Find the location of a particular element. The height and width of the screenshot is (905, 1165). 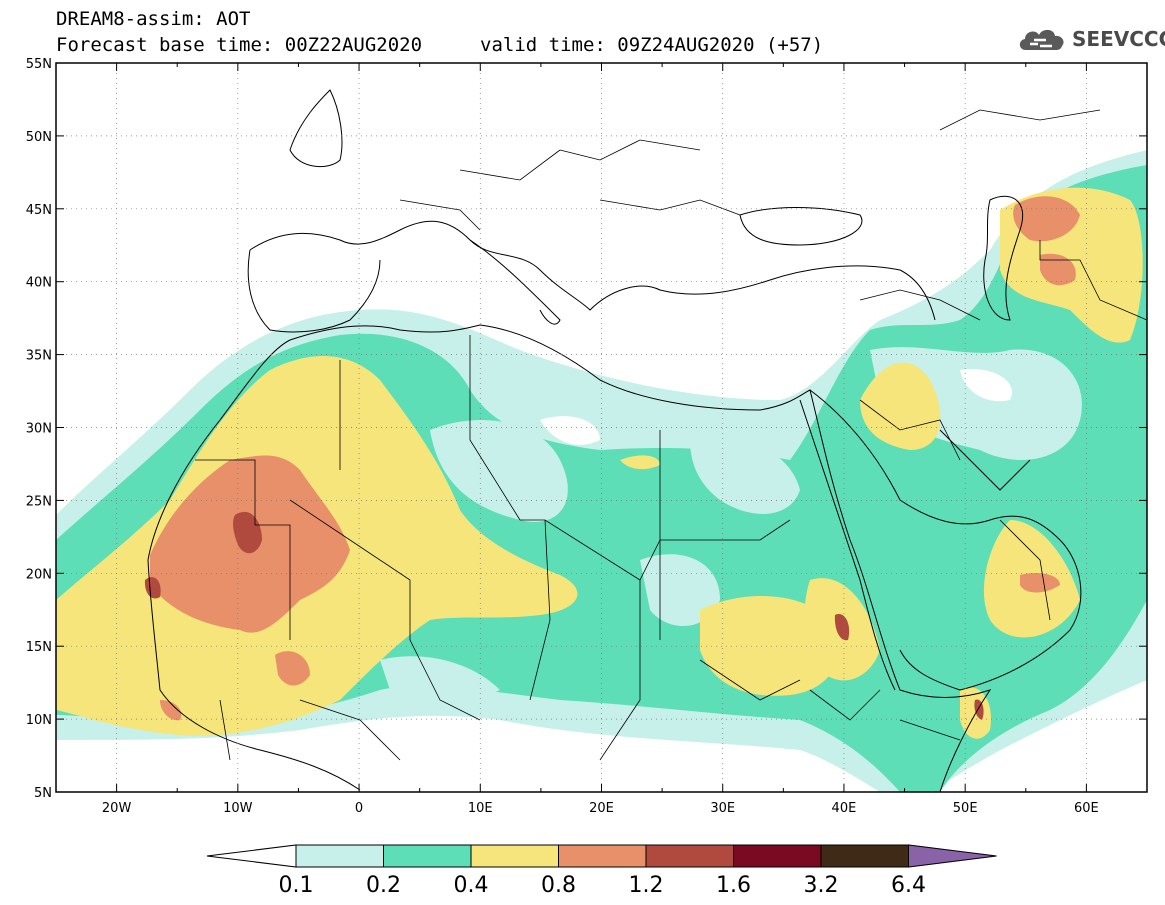

colorbar-min-arrow is located at coordinates (251, 856).